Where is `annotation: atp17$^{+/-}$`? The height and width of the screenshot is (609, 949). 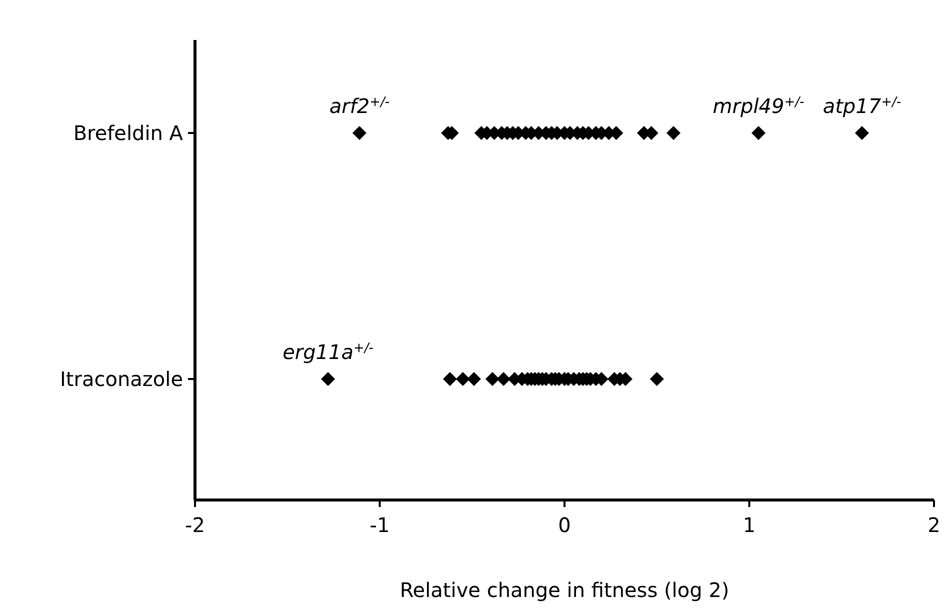 annotation: atp17$^{+/-}$ is located at coordinates (862, 106).